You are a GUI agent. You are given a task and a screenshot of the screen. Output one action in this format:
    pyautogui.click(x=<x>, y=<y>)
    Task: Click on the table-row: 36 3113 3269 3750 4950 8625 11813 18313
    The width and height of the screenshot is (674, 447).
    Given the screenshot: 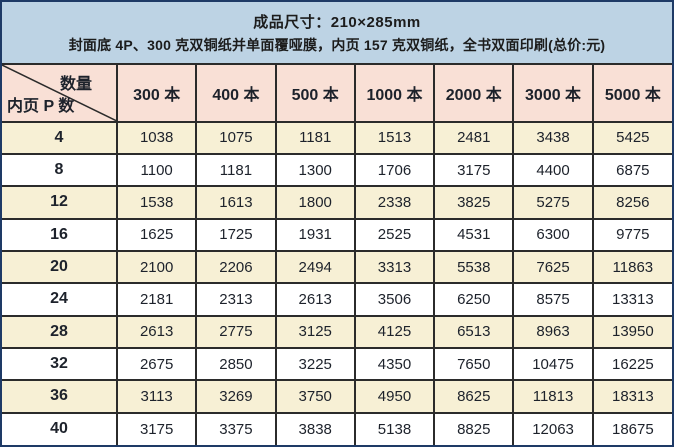 What is the action you would take?
    pyautogui.click(x=337, y=396)
    